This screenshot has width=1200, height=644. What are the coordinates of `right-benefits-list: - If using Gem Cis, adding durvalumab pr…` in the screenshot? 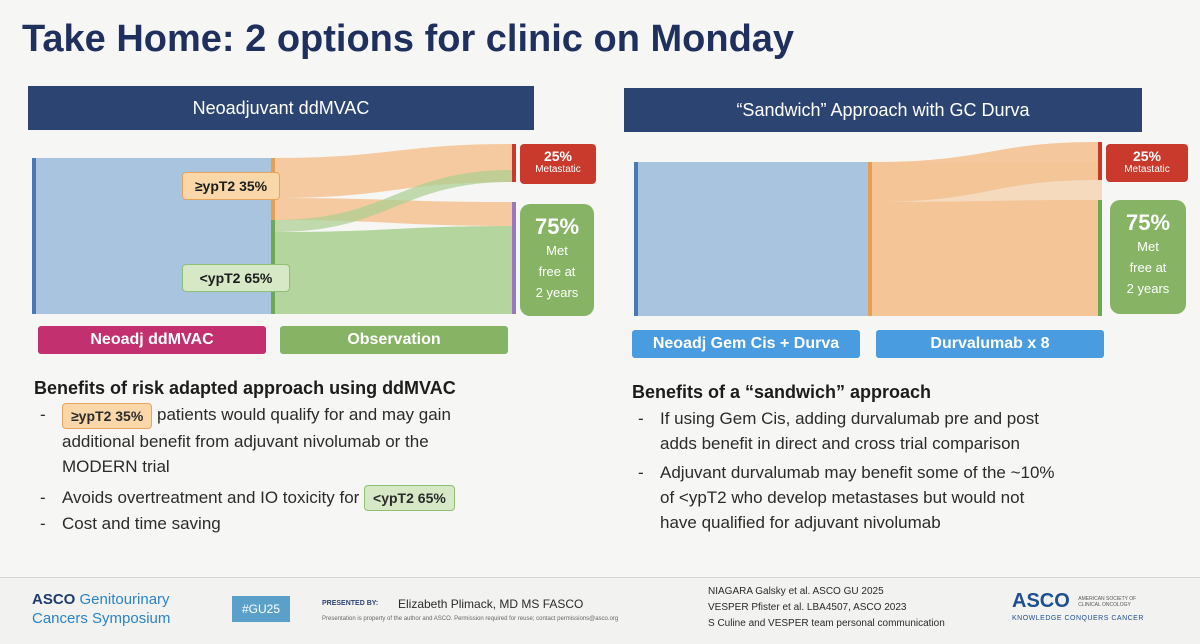 It's located at (902, 470).